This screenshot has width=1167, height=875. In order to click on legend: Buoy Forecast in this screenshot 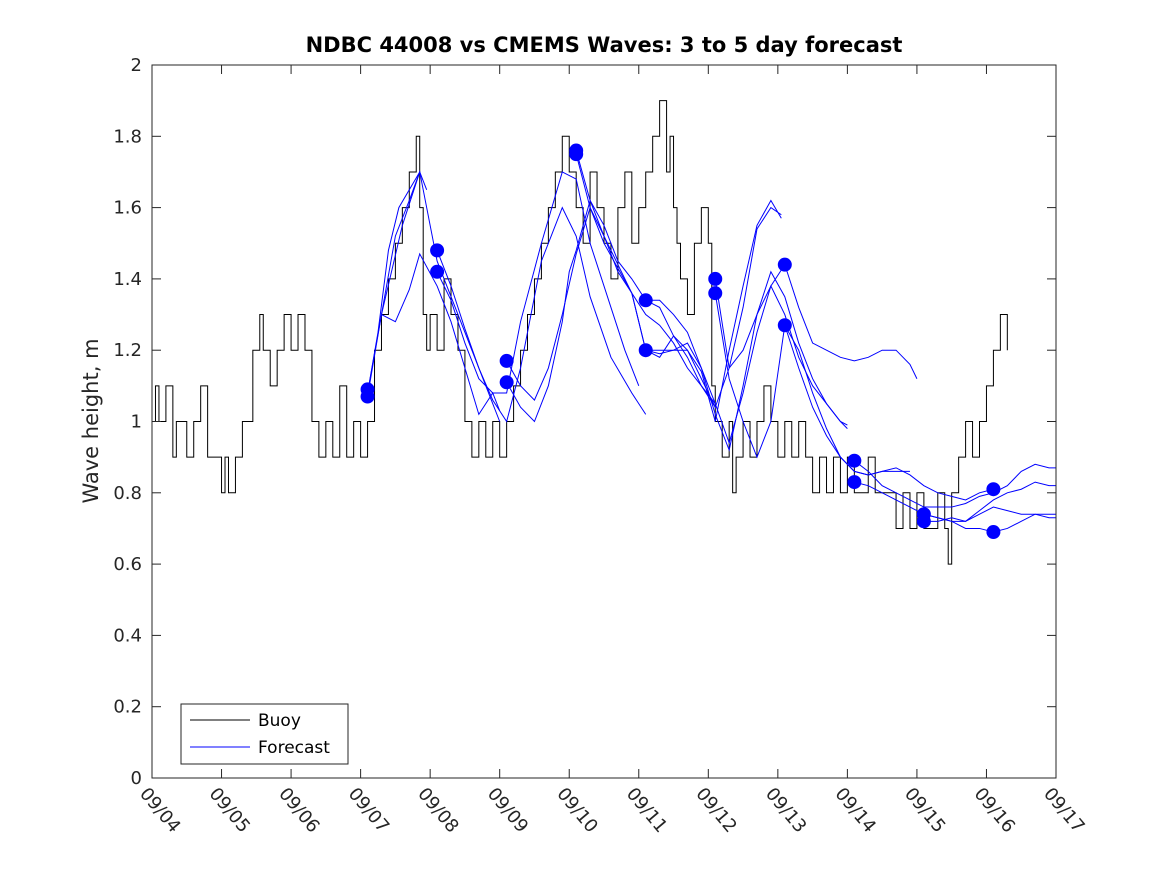, I will do `click(264, 734)`.